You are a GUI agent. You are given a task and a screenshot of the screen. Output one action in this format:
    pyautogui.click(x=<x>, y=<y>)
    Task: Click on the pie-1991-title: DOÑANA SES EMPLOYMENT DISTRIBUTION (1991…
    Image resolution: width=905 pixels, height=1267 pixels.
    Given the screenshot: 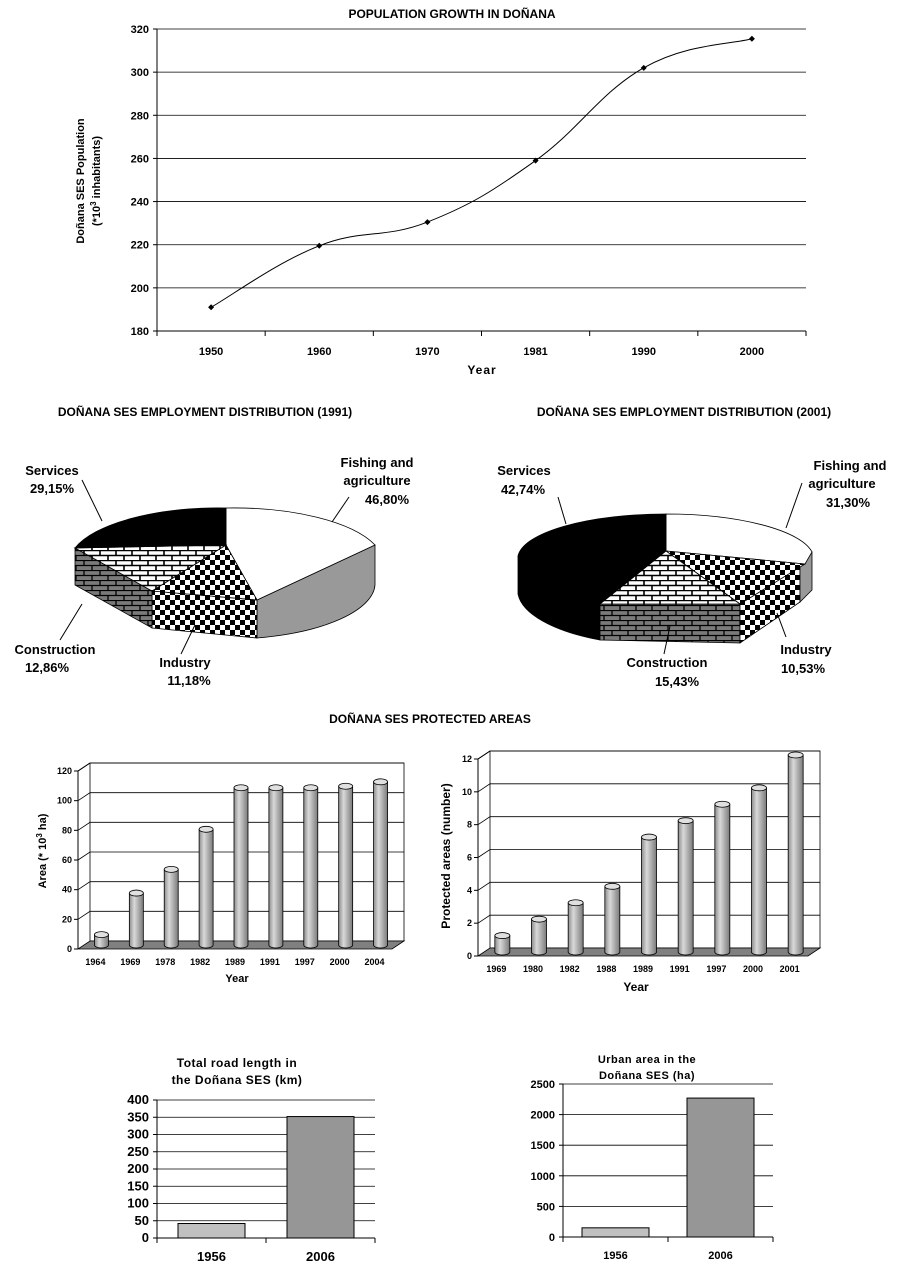 What is the action you would take?
    pyautogui.click(x=205, y=411)
    